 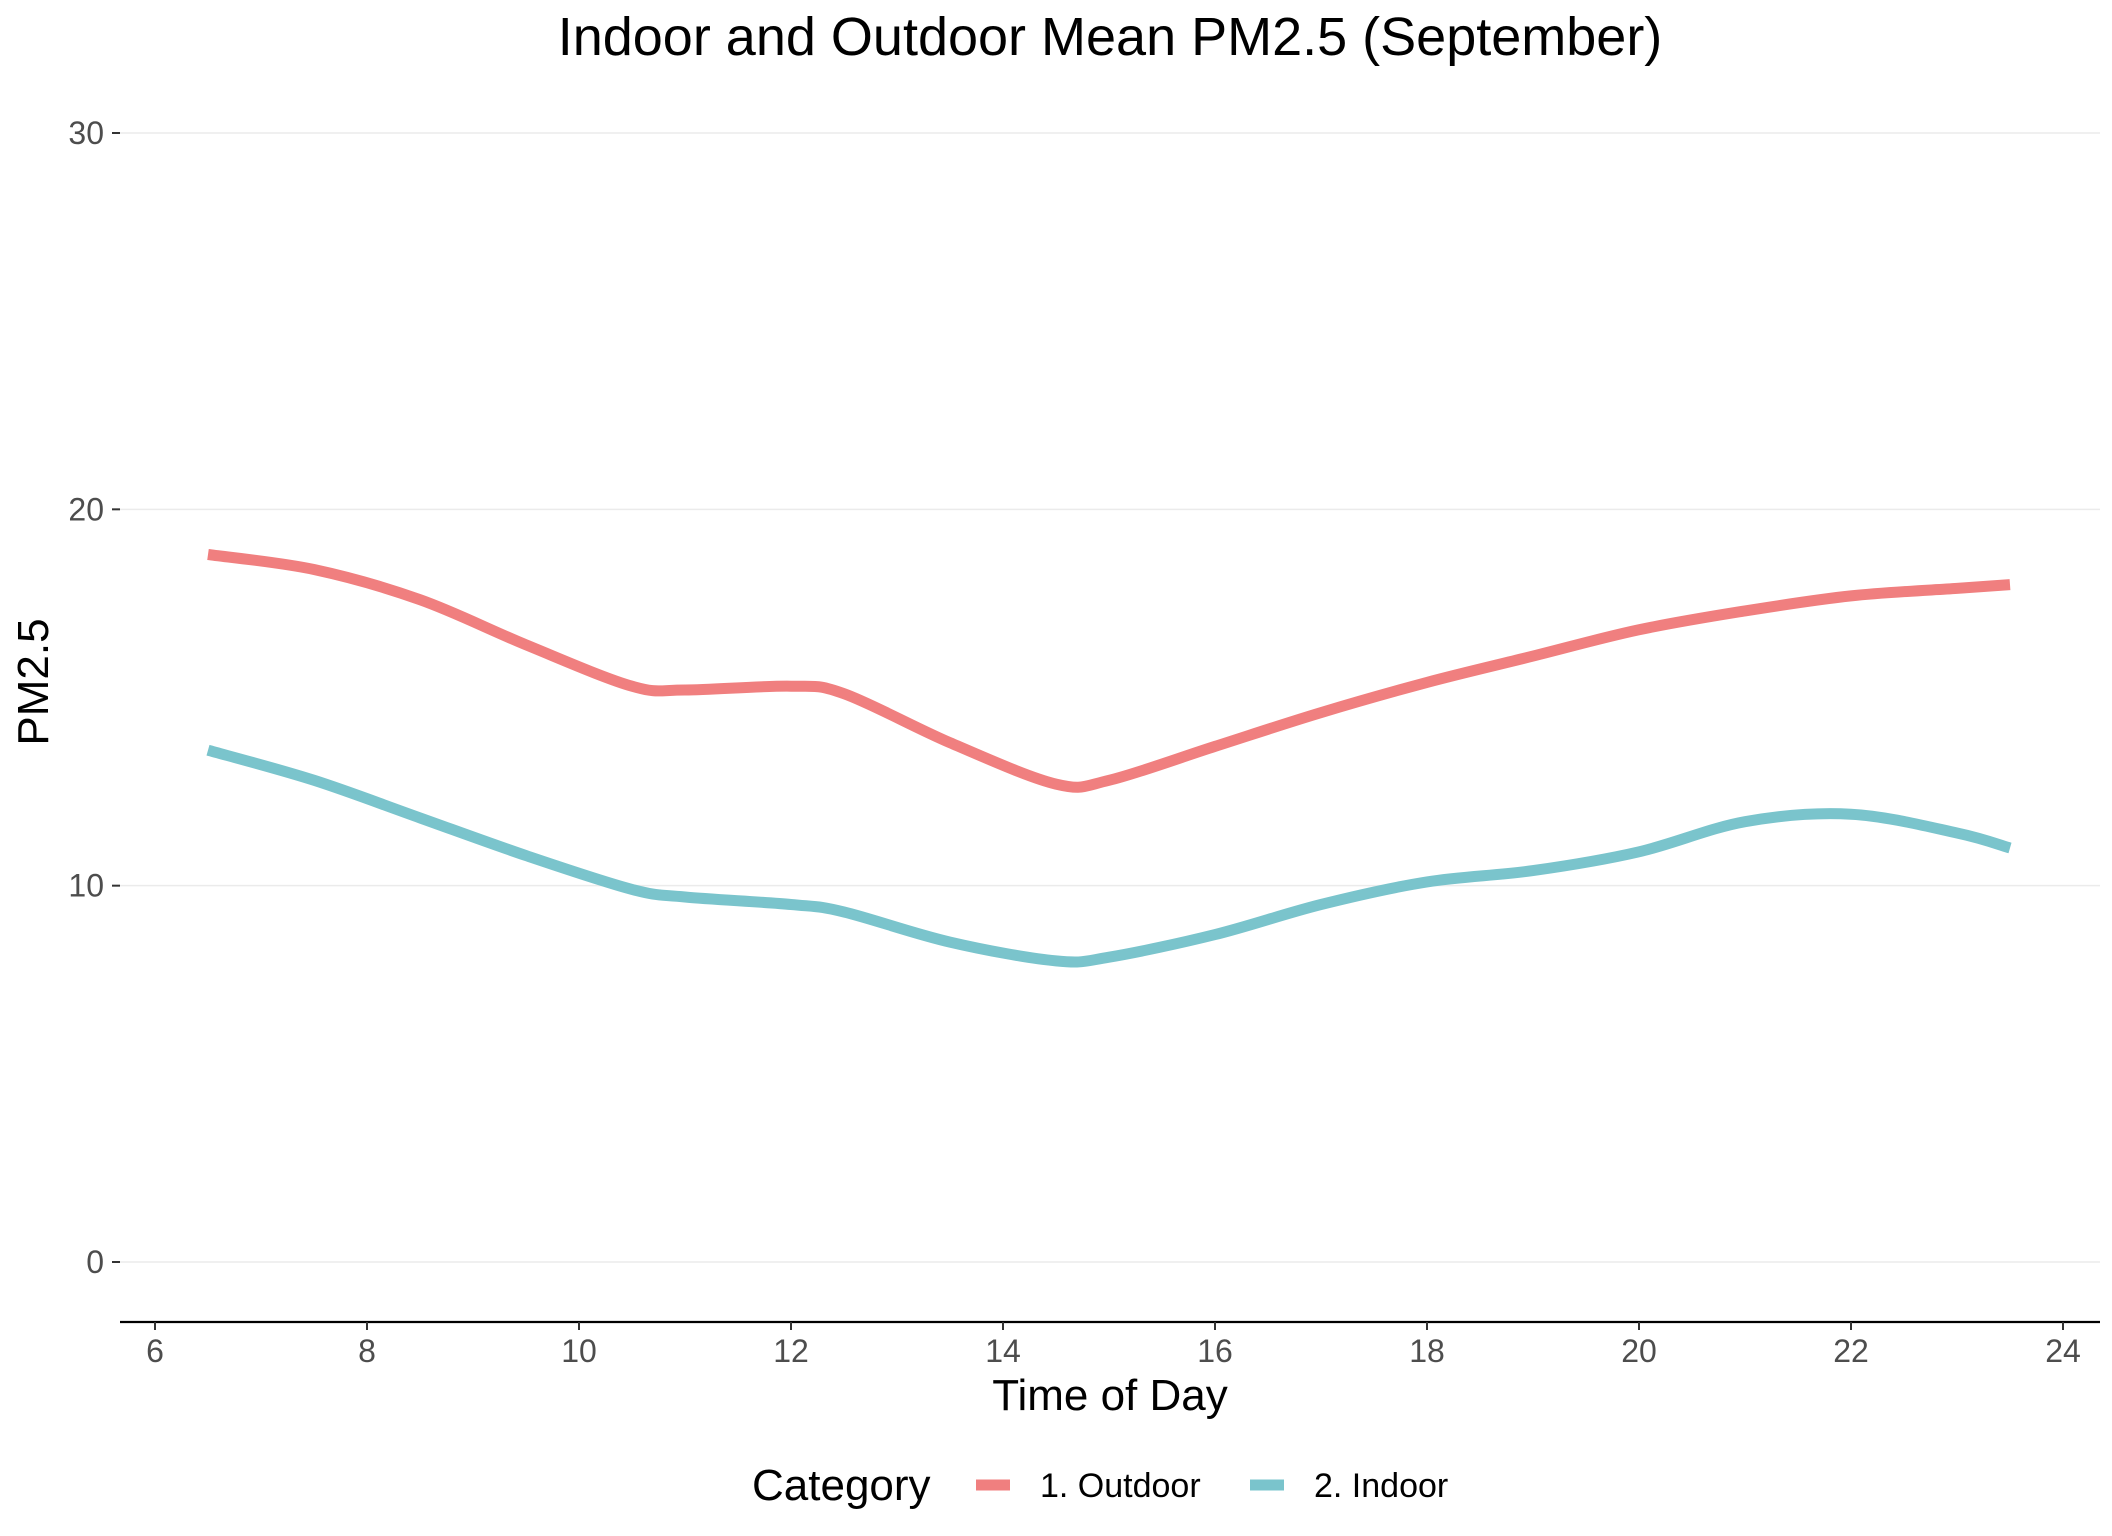 What do you see at coordinates (1427, 1351) in the screenshot?
I see `x-tick-label-18: 18` at bounding box center [1427, 1351].